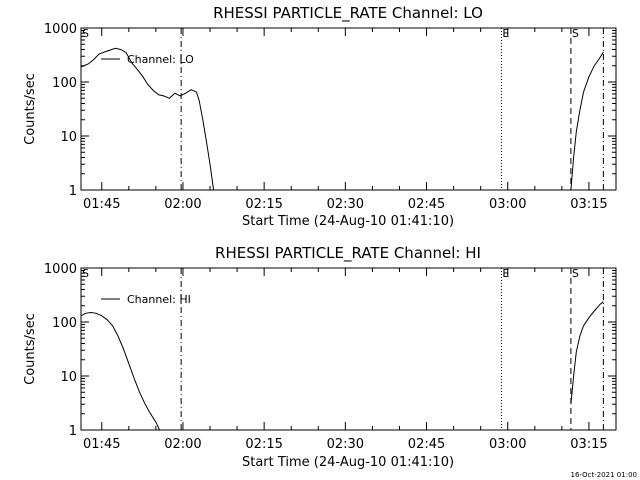  What do you see at coordinates (159, 299) in the screenshot?
I see `legend-label: Channel: HI` at bounding box center [159, 299].